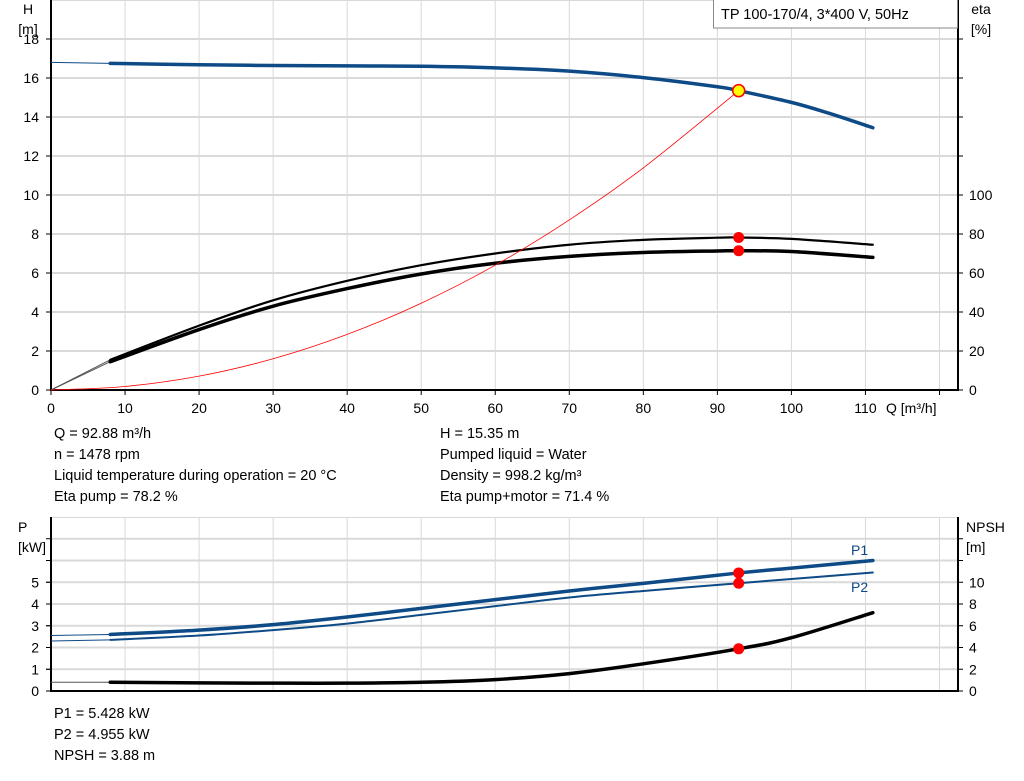 The width and height of the screenshot is (1024, 781). I want to click on series-label-p1: P1, so click(859, 550).